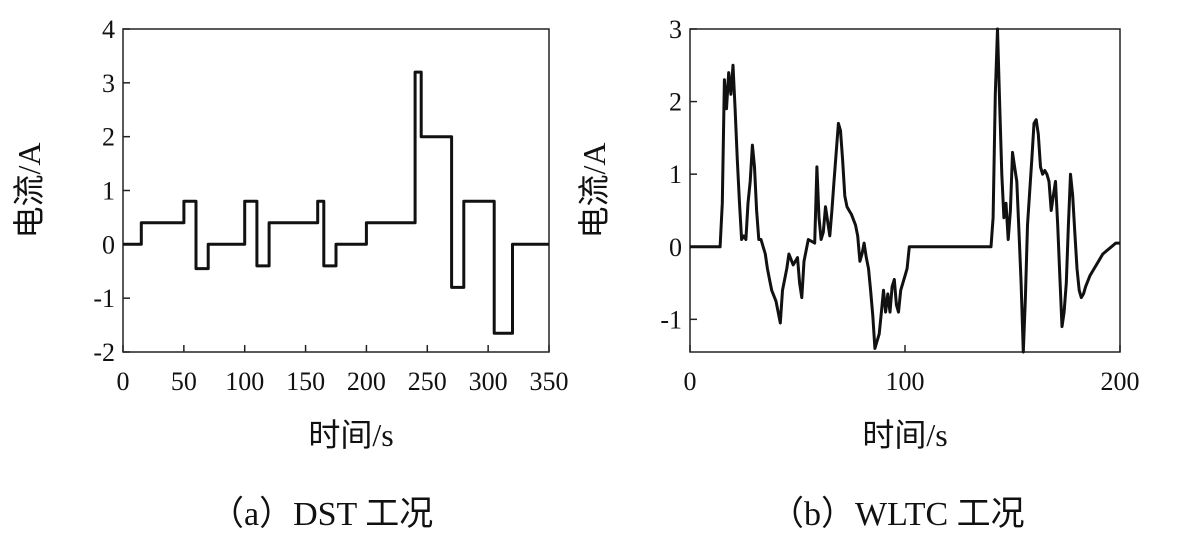 This screenshot has width=1197, height=544. Describe the element at coordinates (29, 190) in the screenshot. I see `y-axis-label-a: 电流/A` at that location.